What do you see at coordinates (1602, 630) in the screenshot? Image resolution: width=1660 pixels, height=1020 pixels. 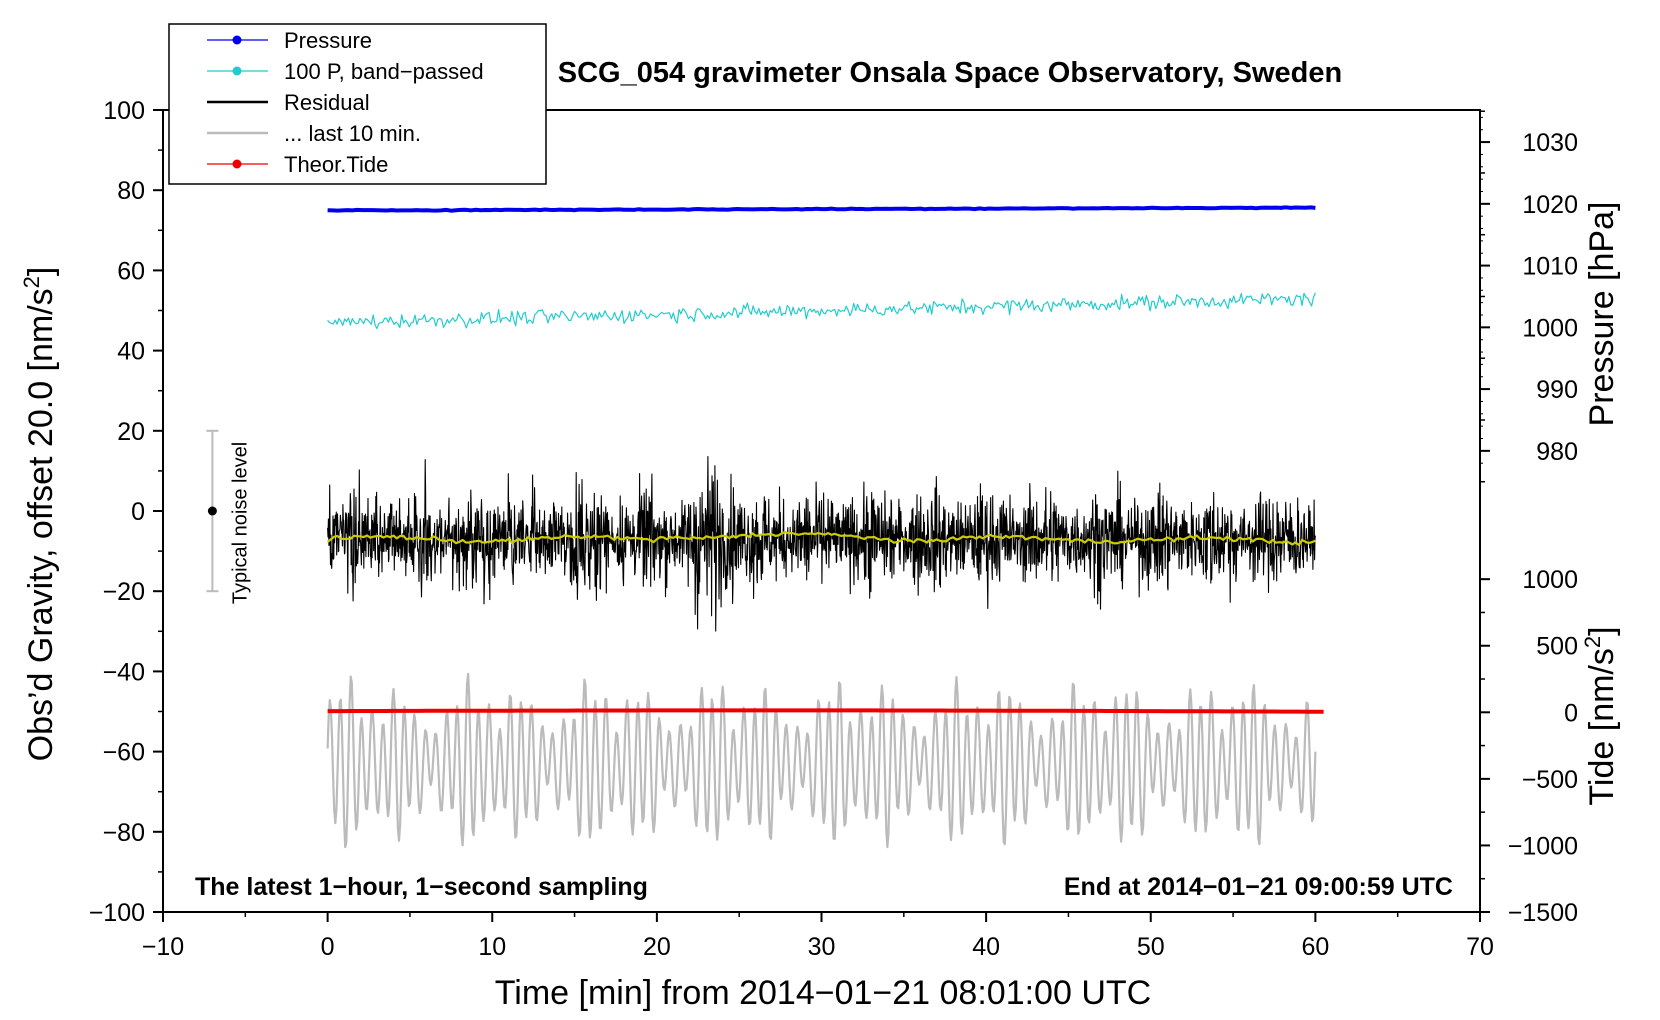 I see `tide-axis-title-end: ]` at bounding box center [1602, 630].